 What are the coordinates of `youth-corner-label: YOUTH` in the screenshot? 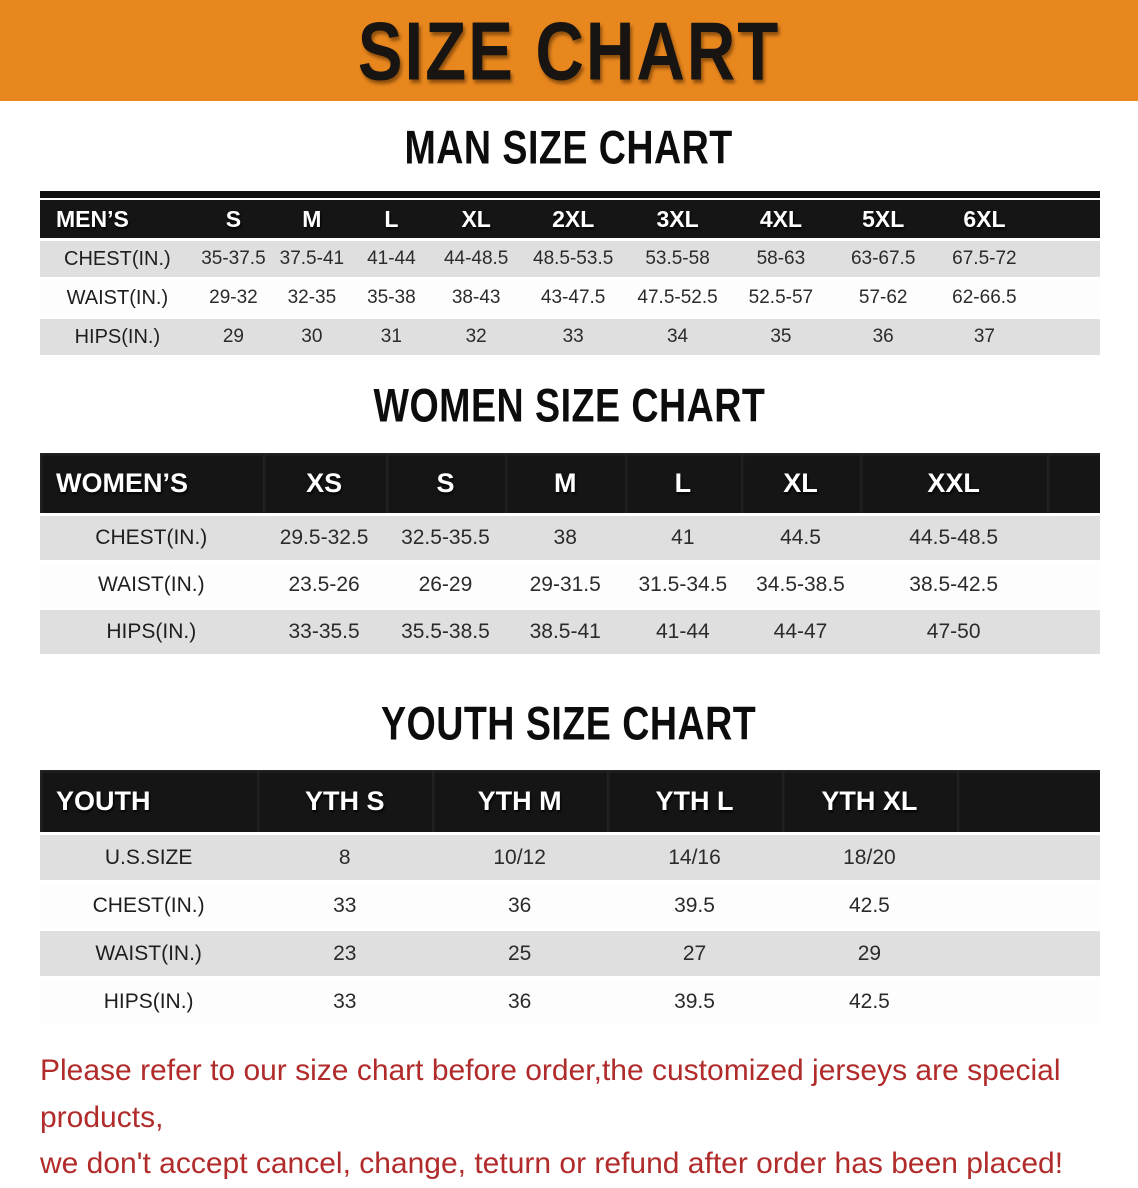 It's located at (149, 801).